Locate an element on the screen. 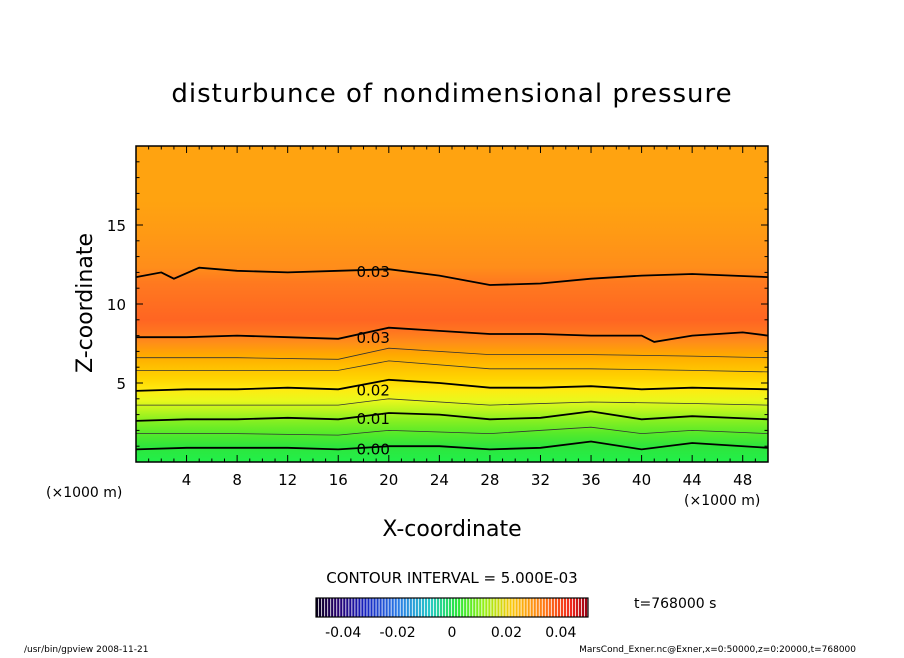  x-tick-label: 12 is located at coordinates (287, 480).